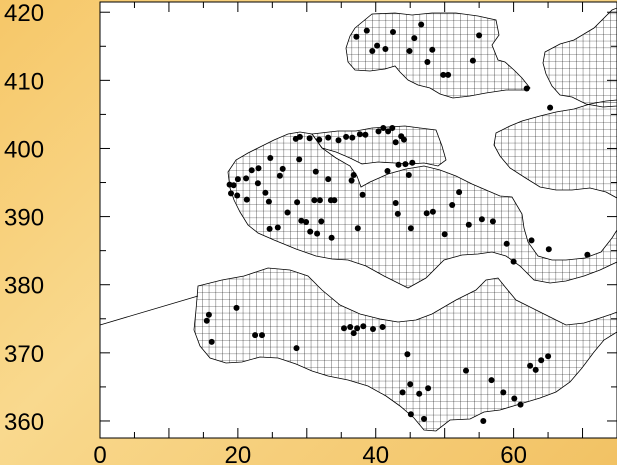  What do you see at coordinates (24, 13) in the screenshot?
I see `y-tick-label: 420` at bounding box center [24, 13].